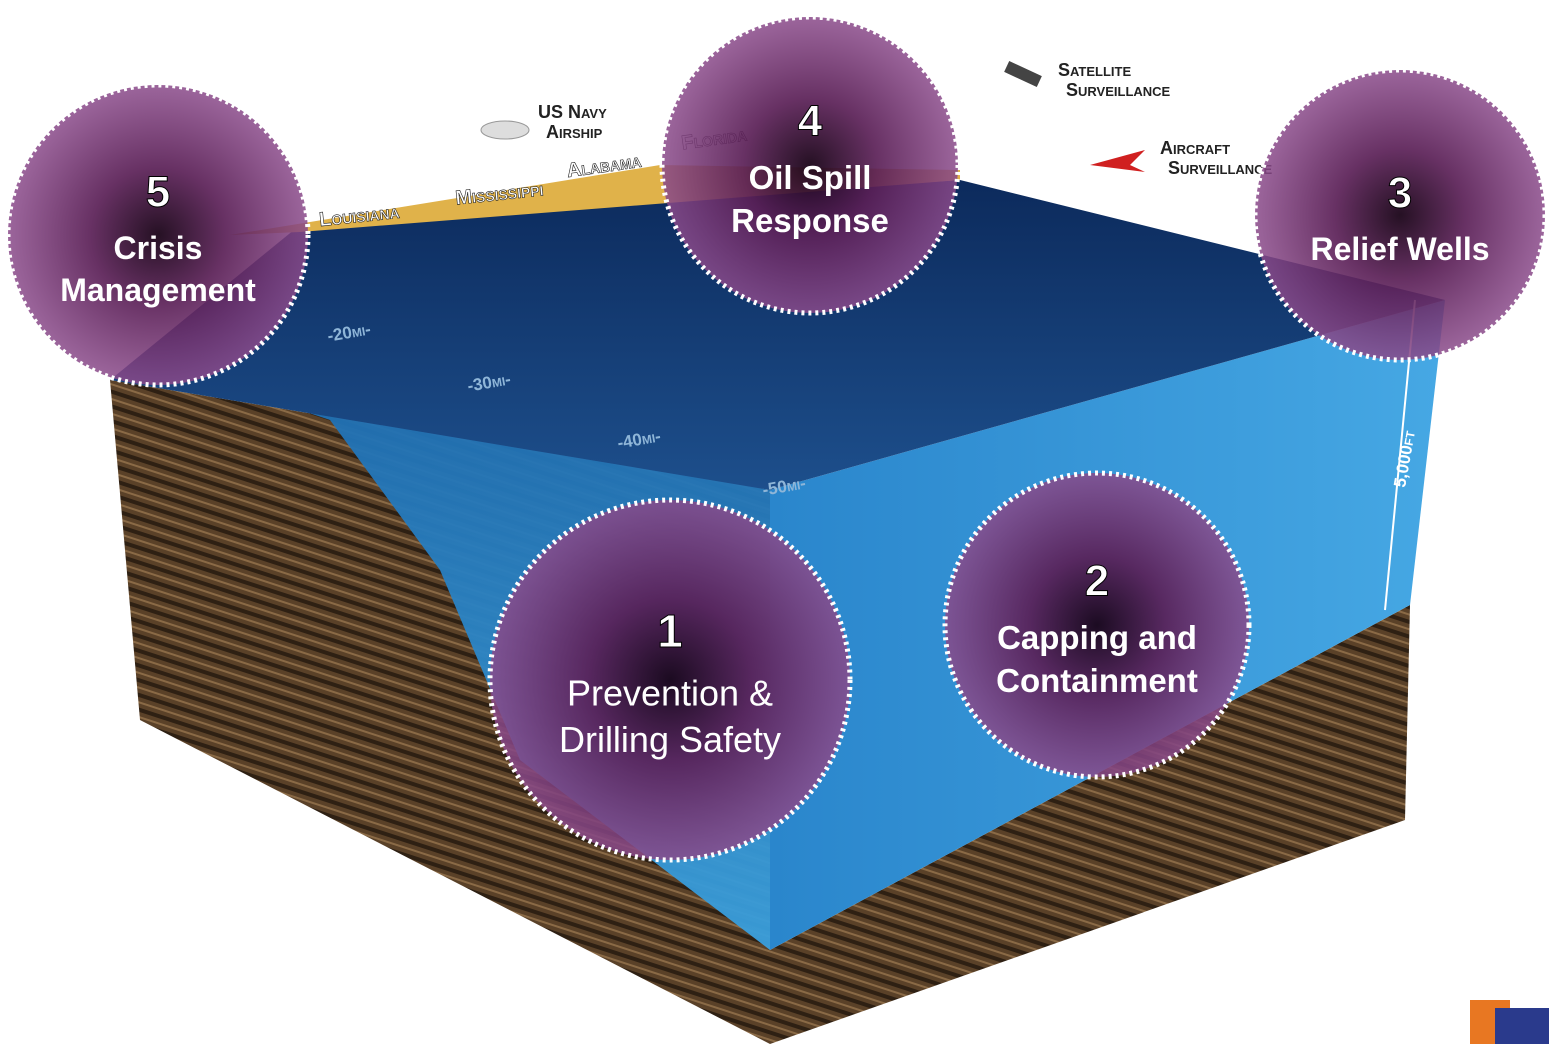 This screenshot has width=1549, height=1044. What do you see at coordinates (1399, 249) in the screenshot?
I see `topic-title: Relief Wells` at bounding box center [1399, 249].